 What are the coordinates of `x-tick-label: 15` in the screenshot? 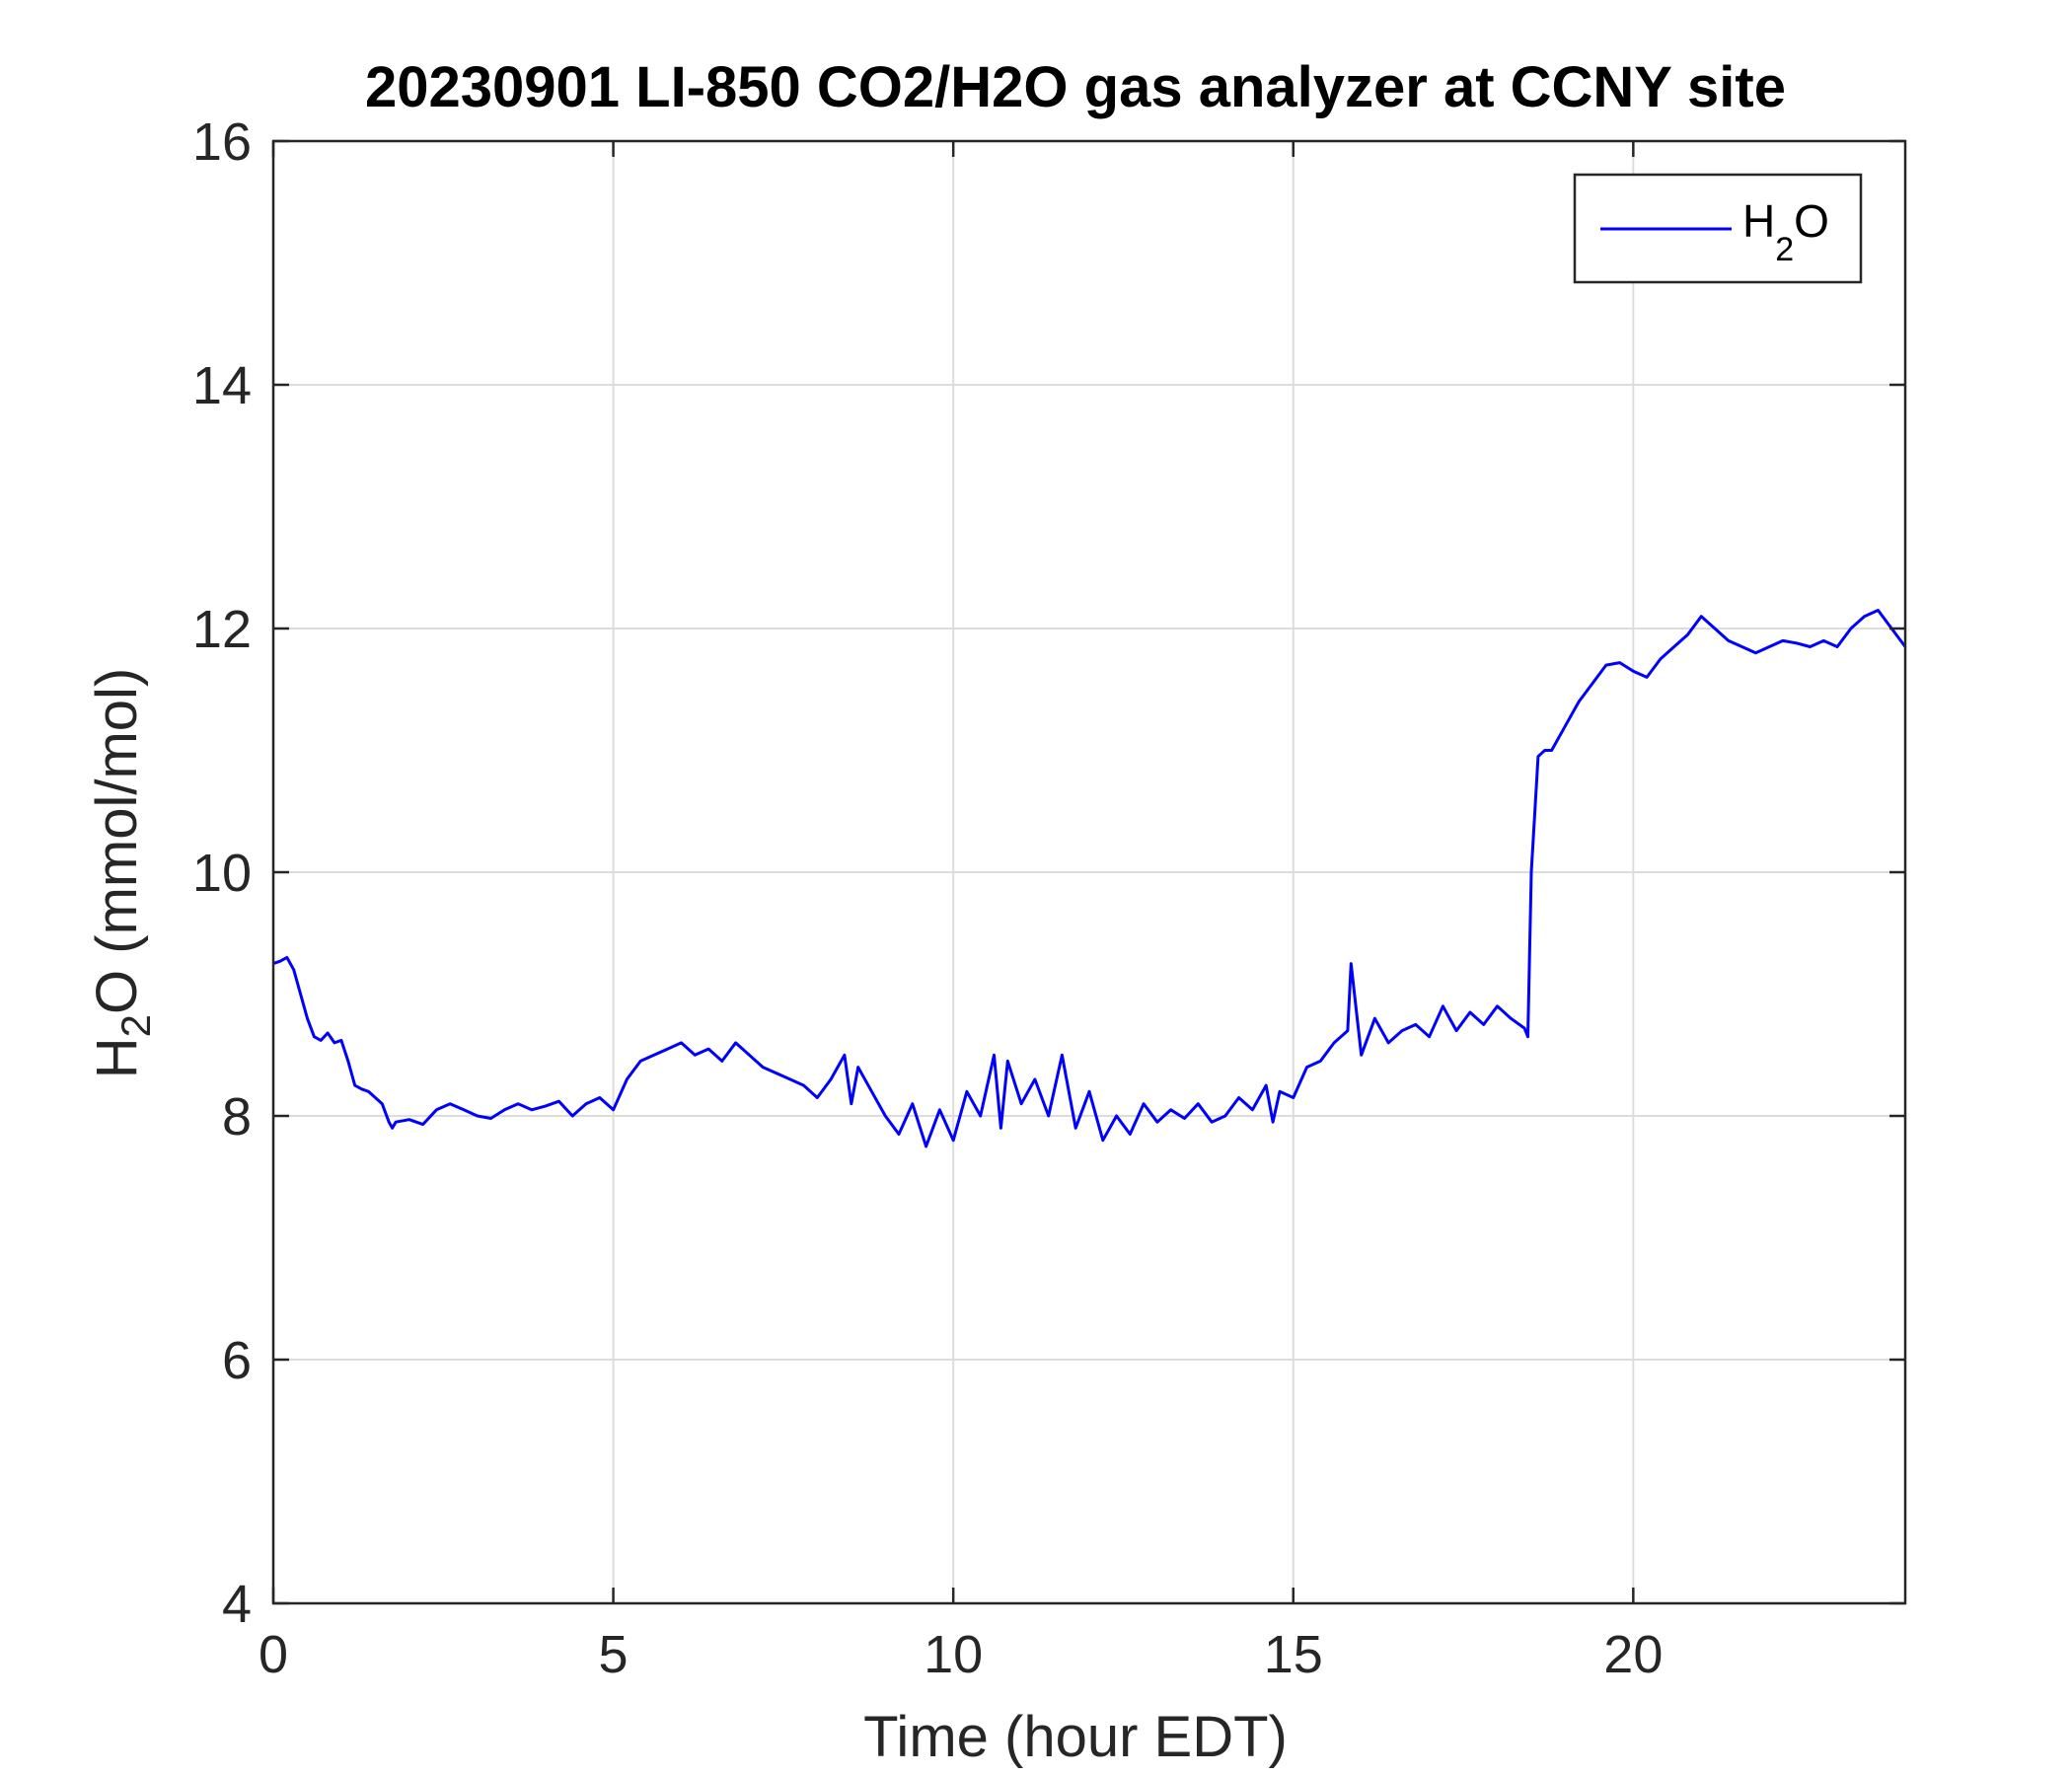 It's located at (1293, 1655).